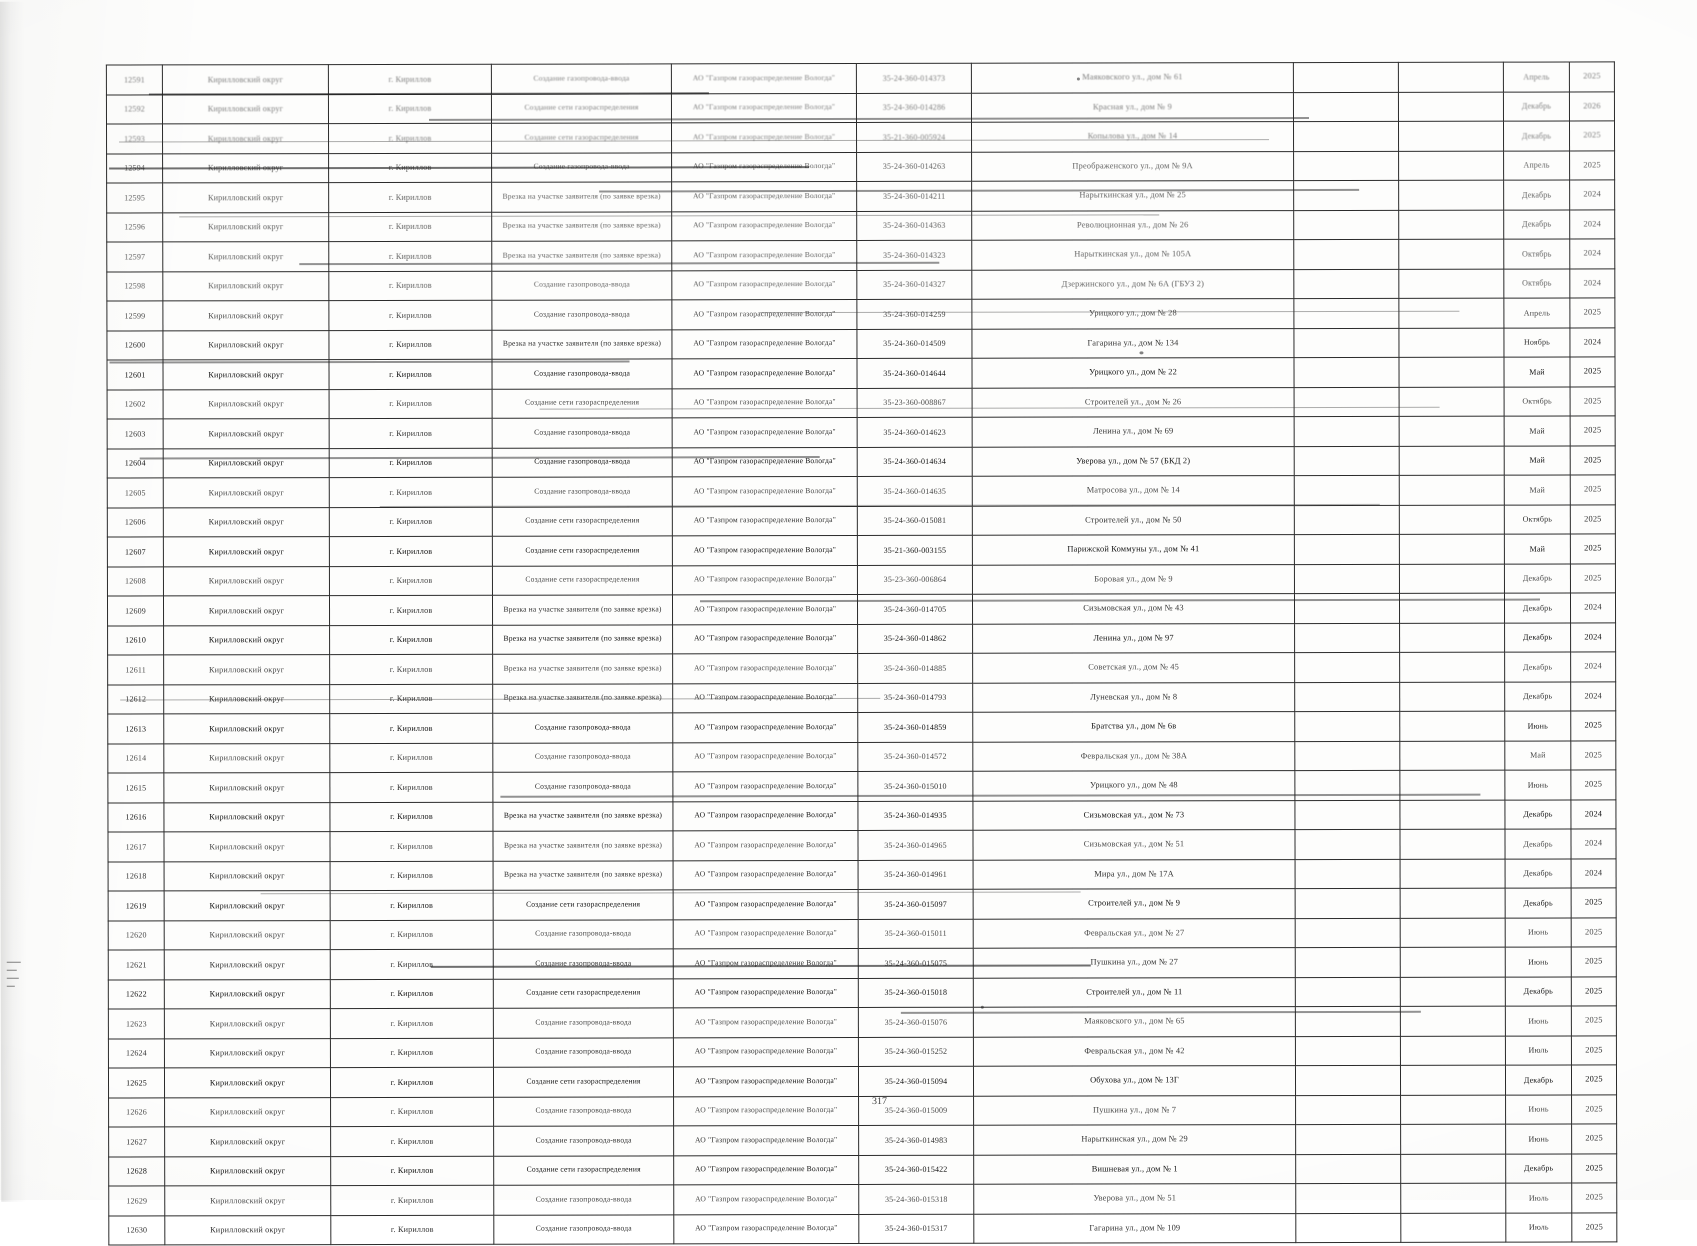 The width and height of the screenshot is (1697, 1246). Describe the element at coordinates (915, 638) in the screenshot. I see `application-code: 35-24-360-014862` at that location.